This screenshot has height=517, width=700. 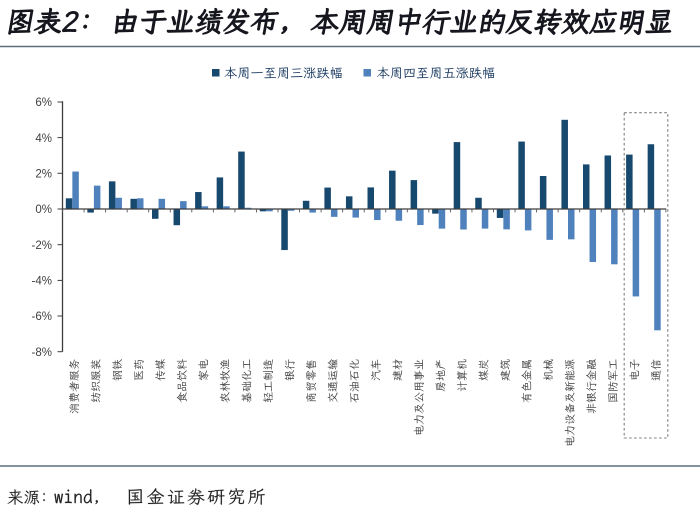 What do you see at coordinates (43, 175) in the screenshot?
I see `svg-text: 2%` at bounding box center [43, 175].